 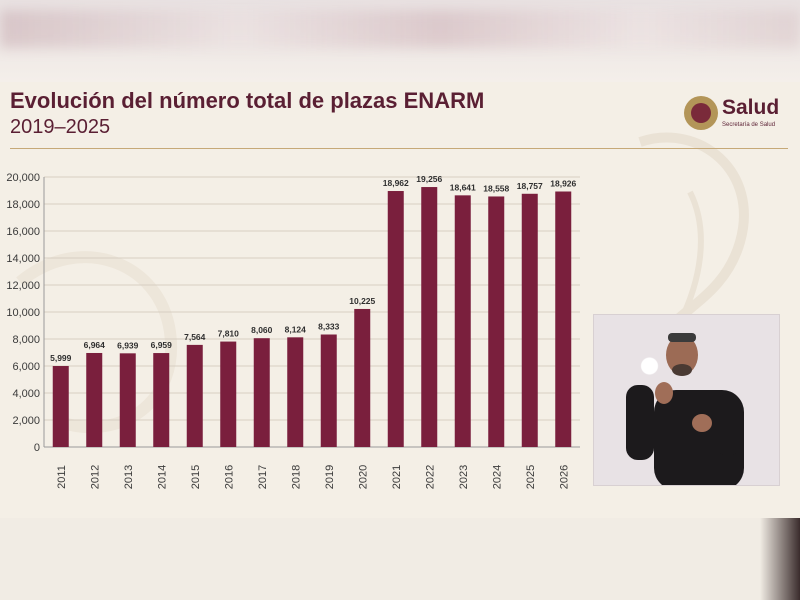 What do you see at coordinates (564, 477) in the screenshot?
I see `x-tick-label: 2026` at bounding box center [564, 477].